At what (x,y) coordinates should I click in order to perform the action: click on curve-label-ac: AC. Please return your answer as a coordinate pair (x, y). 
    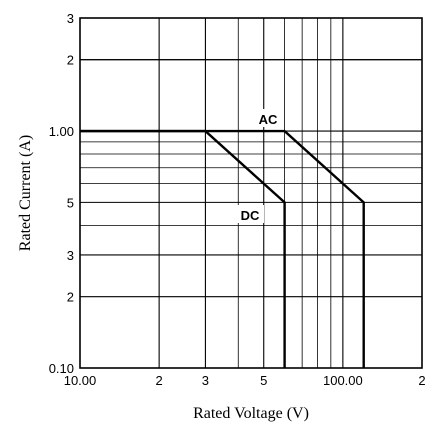
    Looking at the image, I should click on (268, 119).